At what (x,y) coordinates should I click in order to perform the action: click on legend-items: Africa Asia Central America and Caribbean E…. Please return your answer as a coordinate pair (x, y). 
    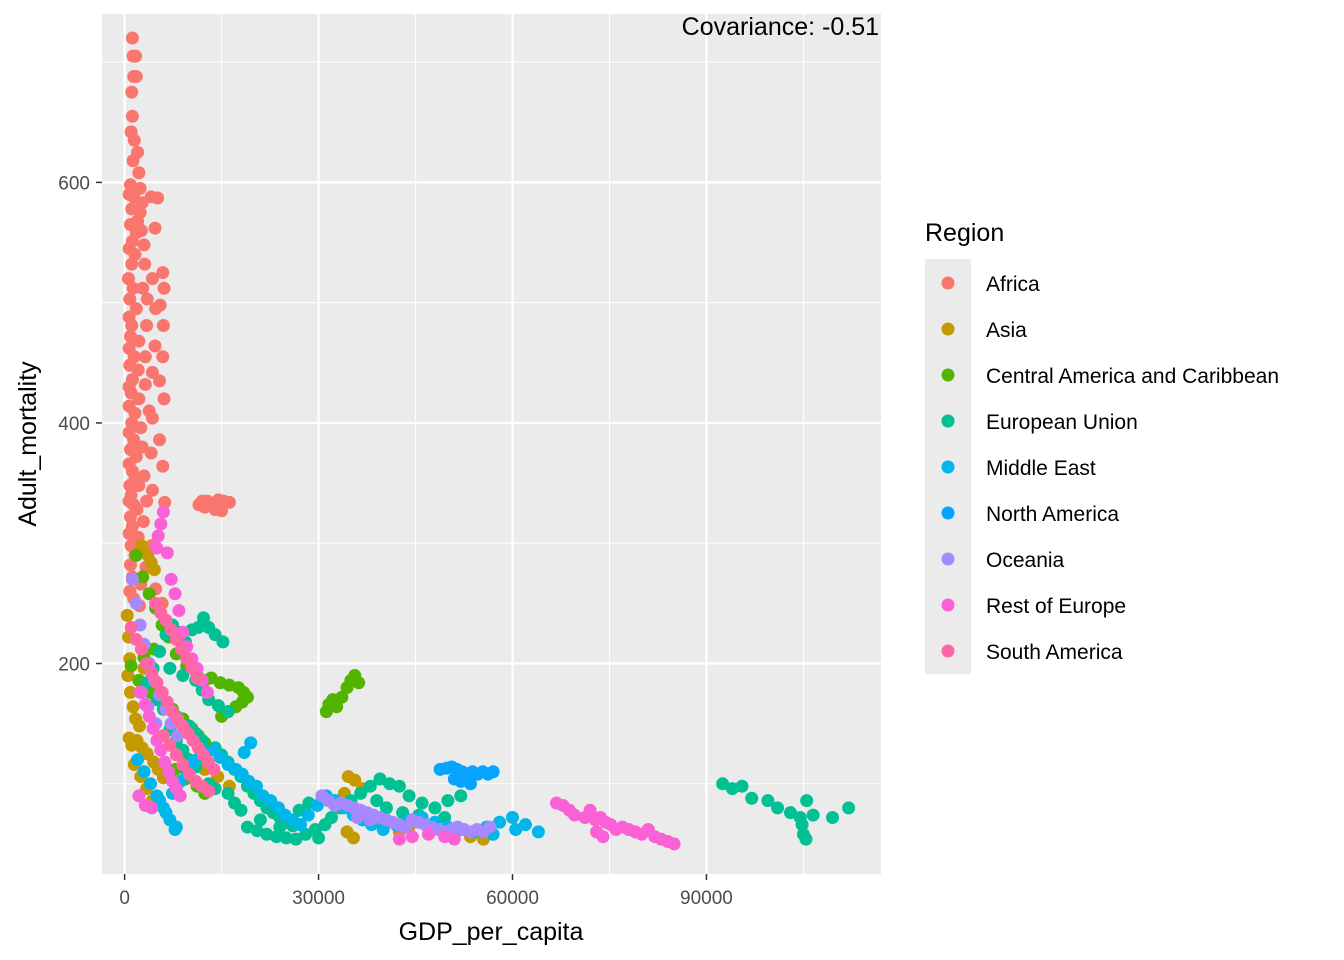
    Looking at the image, I should click on (1110, 468).